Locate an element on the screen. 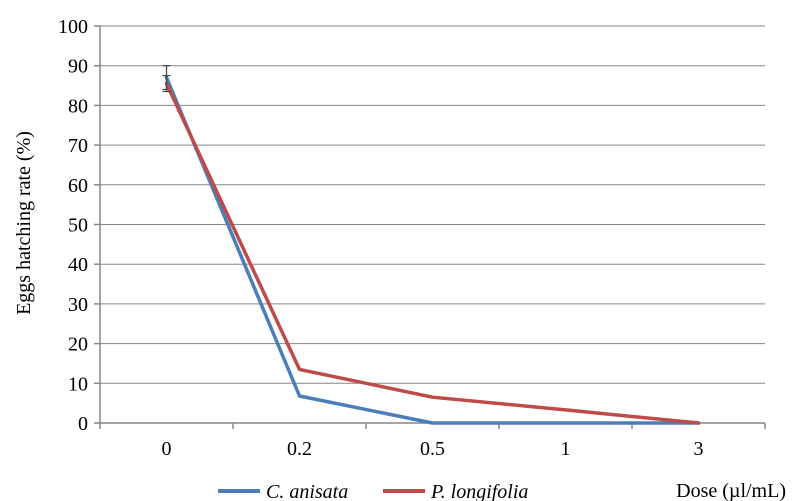  y-axis-ticks: 0 10 20 30 40 50 60 70 80 90 100 is located at coordinates (79, 225).